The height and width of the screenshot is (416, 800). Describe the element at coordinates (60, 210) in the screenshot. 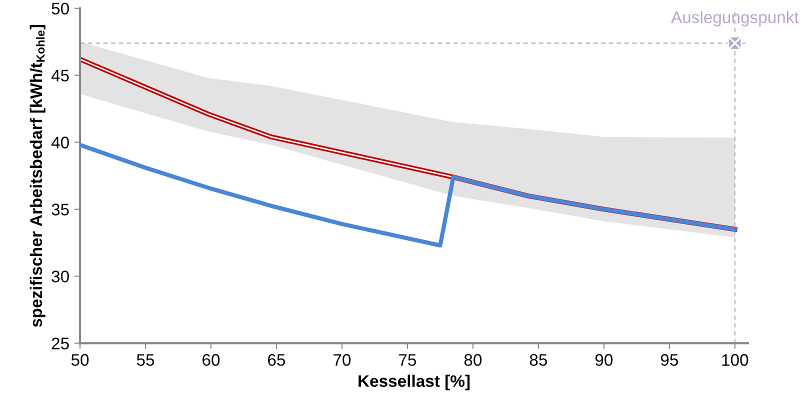

I see `y-tick-label: 35` at that location.